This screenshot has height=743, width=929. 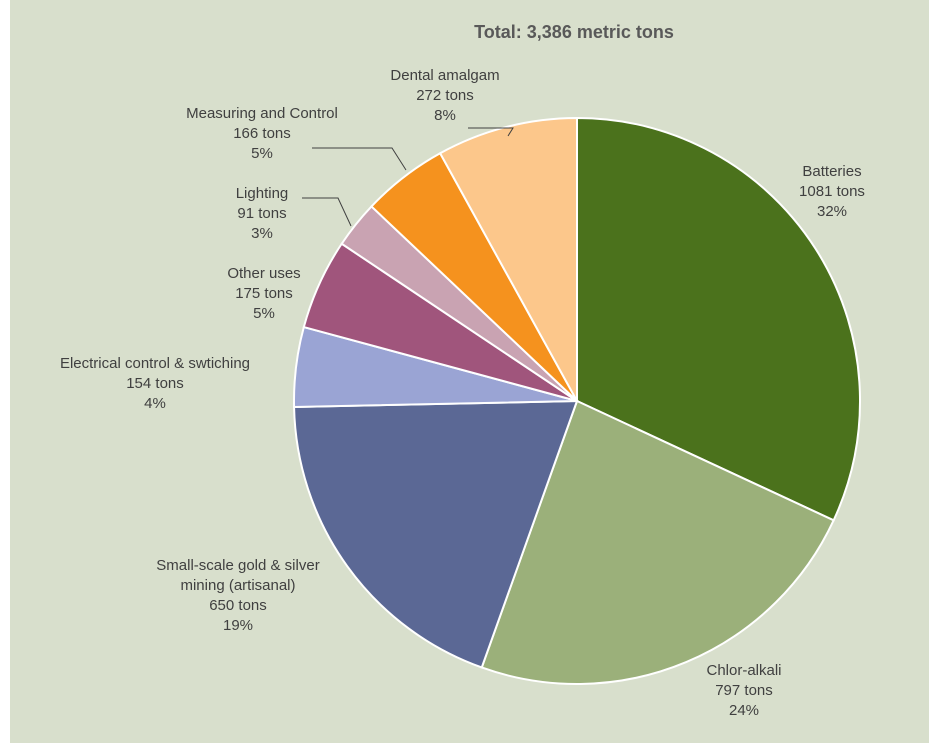 What do you see at coordinates (155, 363) in the screenshot?
I see `slice-label-line: Electrical control & swtiching` at bounding box center [155, 363].